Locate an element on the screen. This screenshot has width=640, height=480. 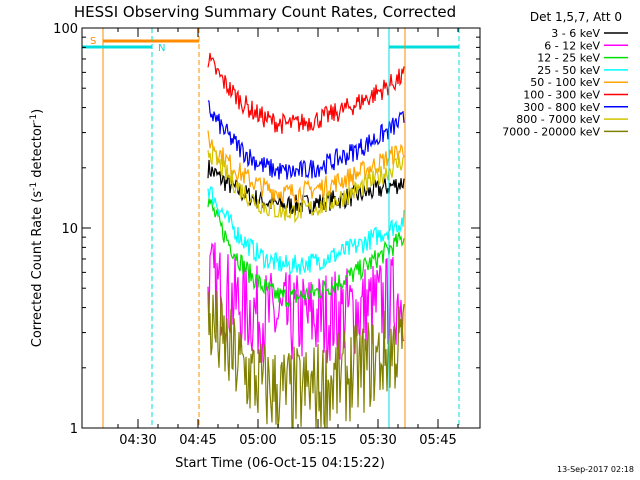
x-axis-label: Start Time (06-Oct-15 04:15:22) is located at coordinates (280, 463).